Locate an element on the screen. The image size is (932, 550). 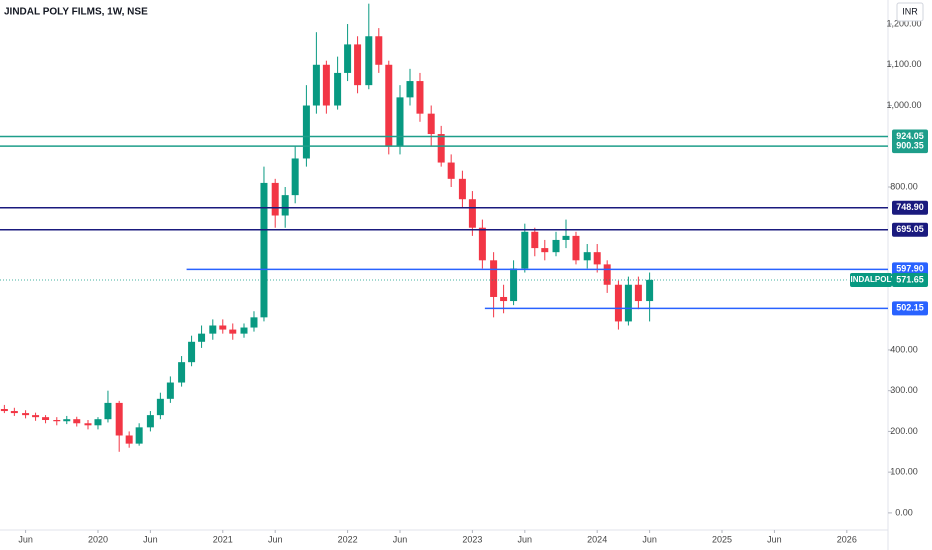
x-tick-label: 2023 is located at coordinates (472, 539).